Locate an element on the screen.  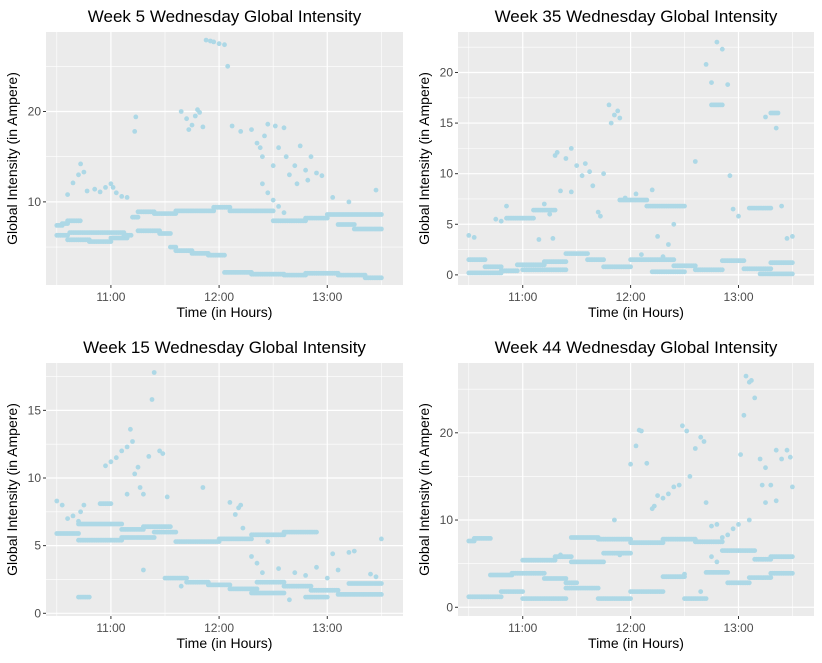
x-axis-label: Time (in Hours) is located at coordinates (636, 643).